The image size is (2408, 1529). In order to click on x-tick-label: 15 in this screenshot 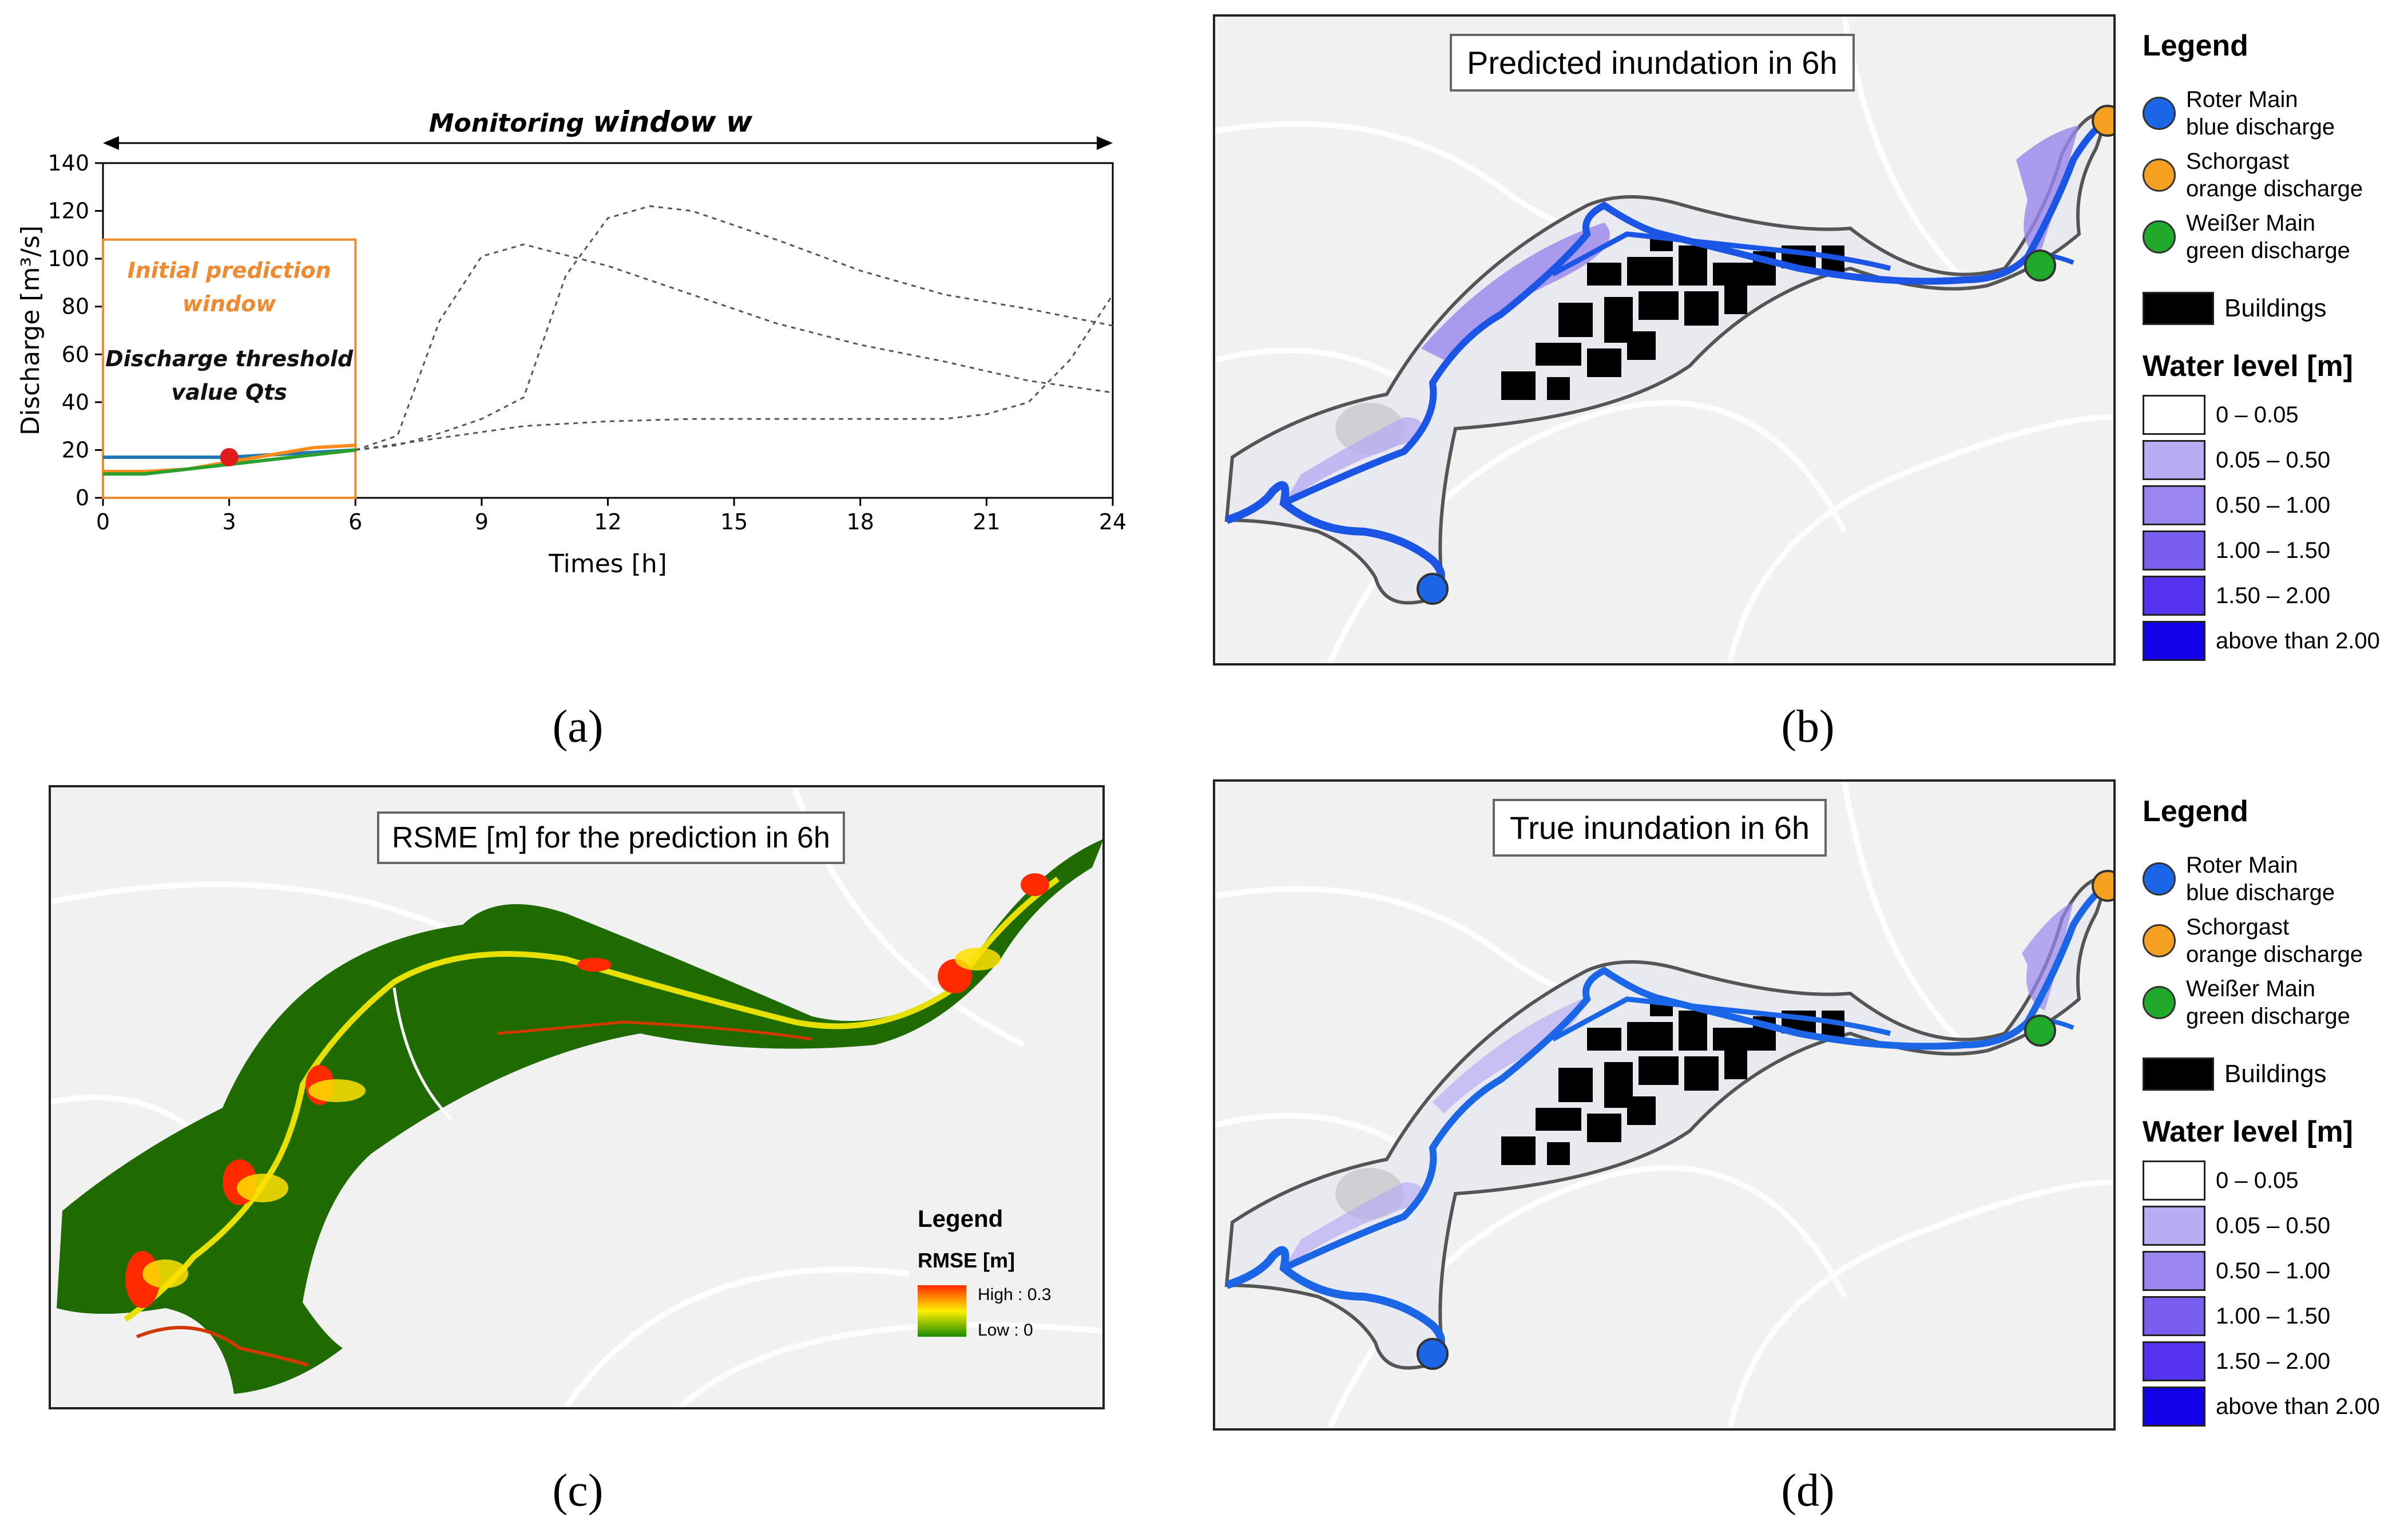, I will do `click(734, 521)`.